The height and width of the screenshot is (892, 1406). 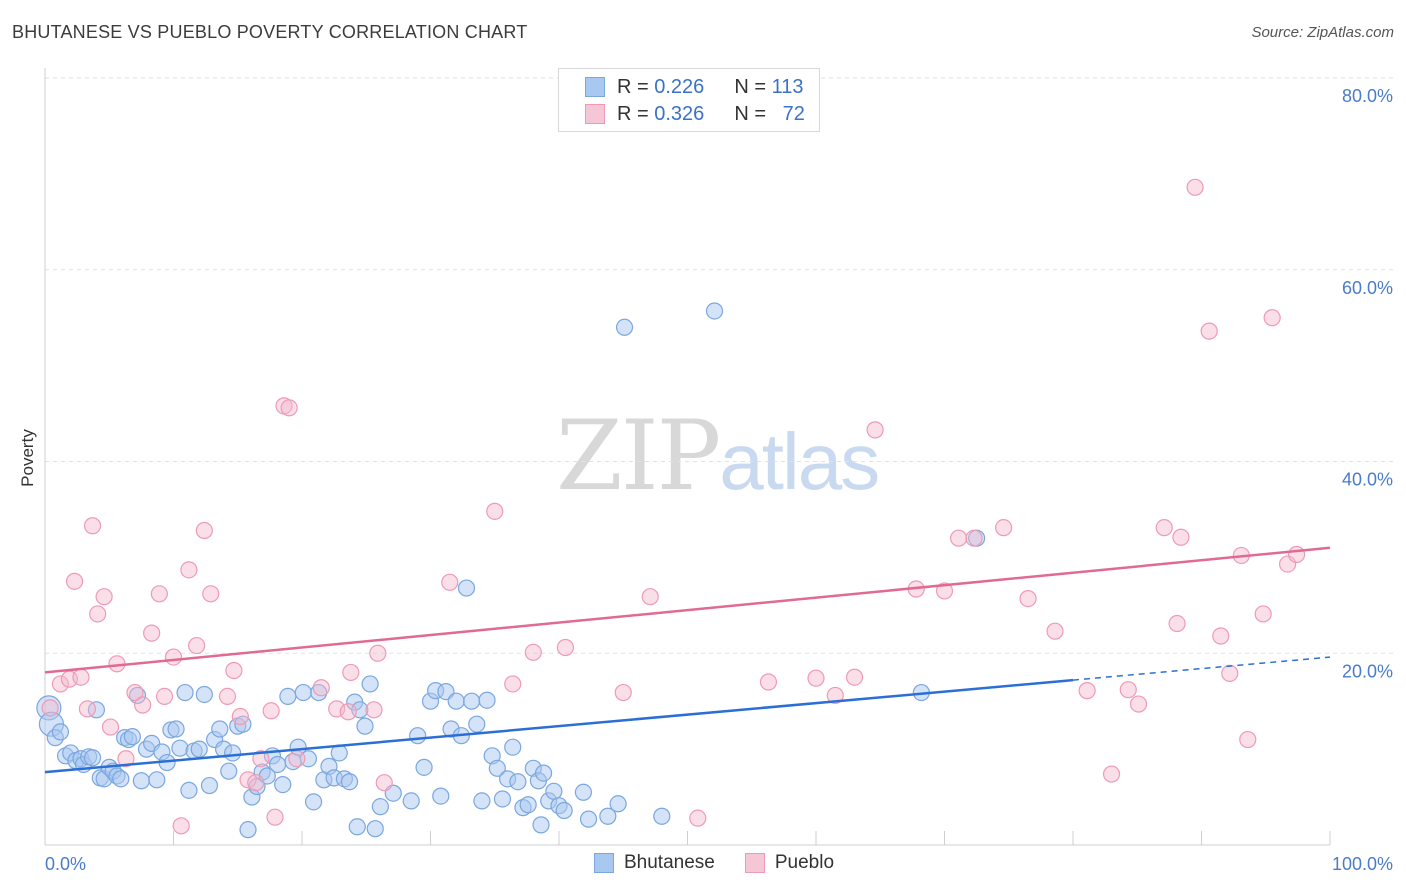 What do you see at coordinates (687, 610) in the screenshot?
I see `pueblo-trend-line` at bounding box center [687, 610].